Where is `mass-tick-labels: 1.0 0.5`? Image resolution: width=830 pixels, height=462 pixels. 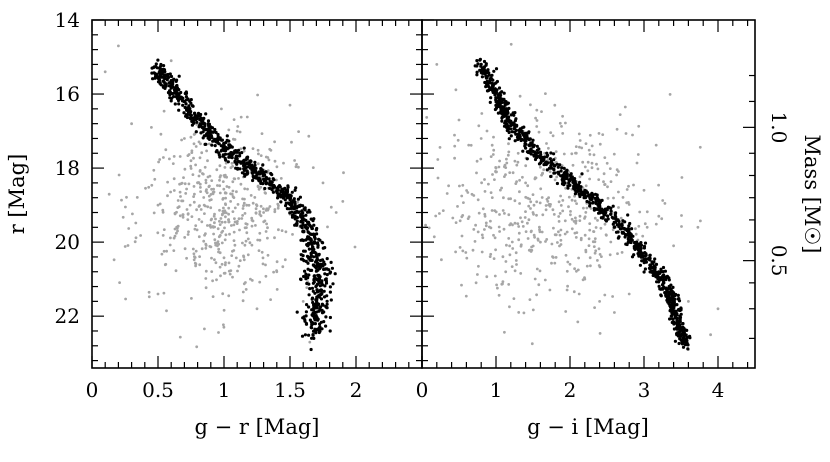
mass-tick-labels: 1.0 0.5 is located at coordinates (779, 193).